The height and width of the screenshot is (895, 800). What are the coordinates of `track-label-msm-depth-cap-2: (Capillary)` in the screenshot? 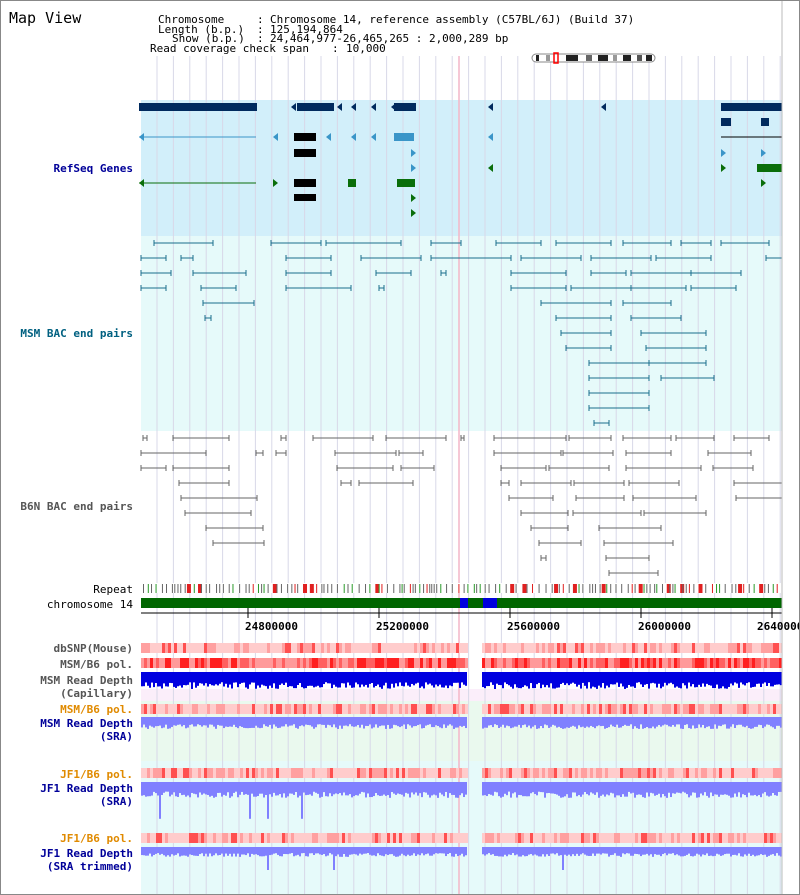 It's located at (96, 693).